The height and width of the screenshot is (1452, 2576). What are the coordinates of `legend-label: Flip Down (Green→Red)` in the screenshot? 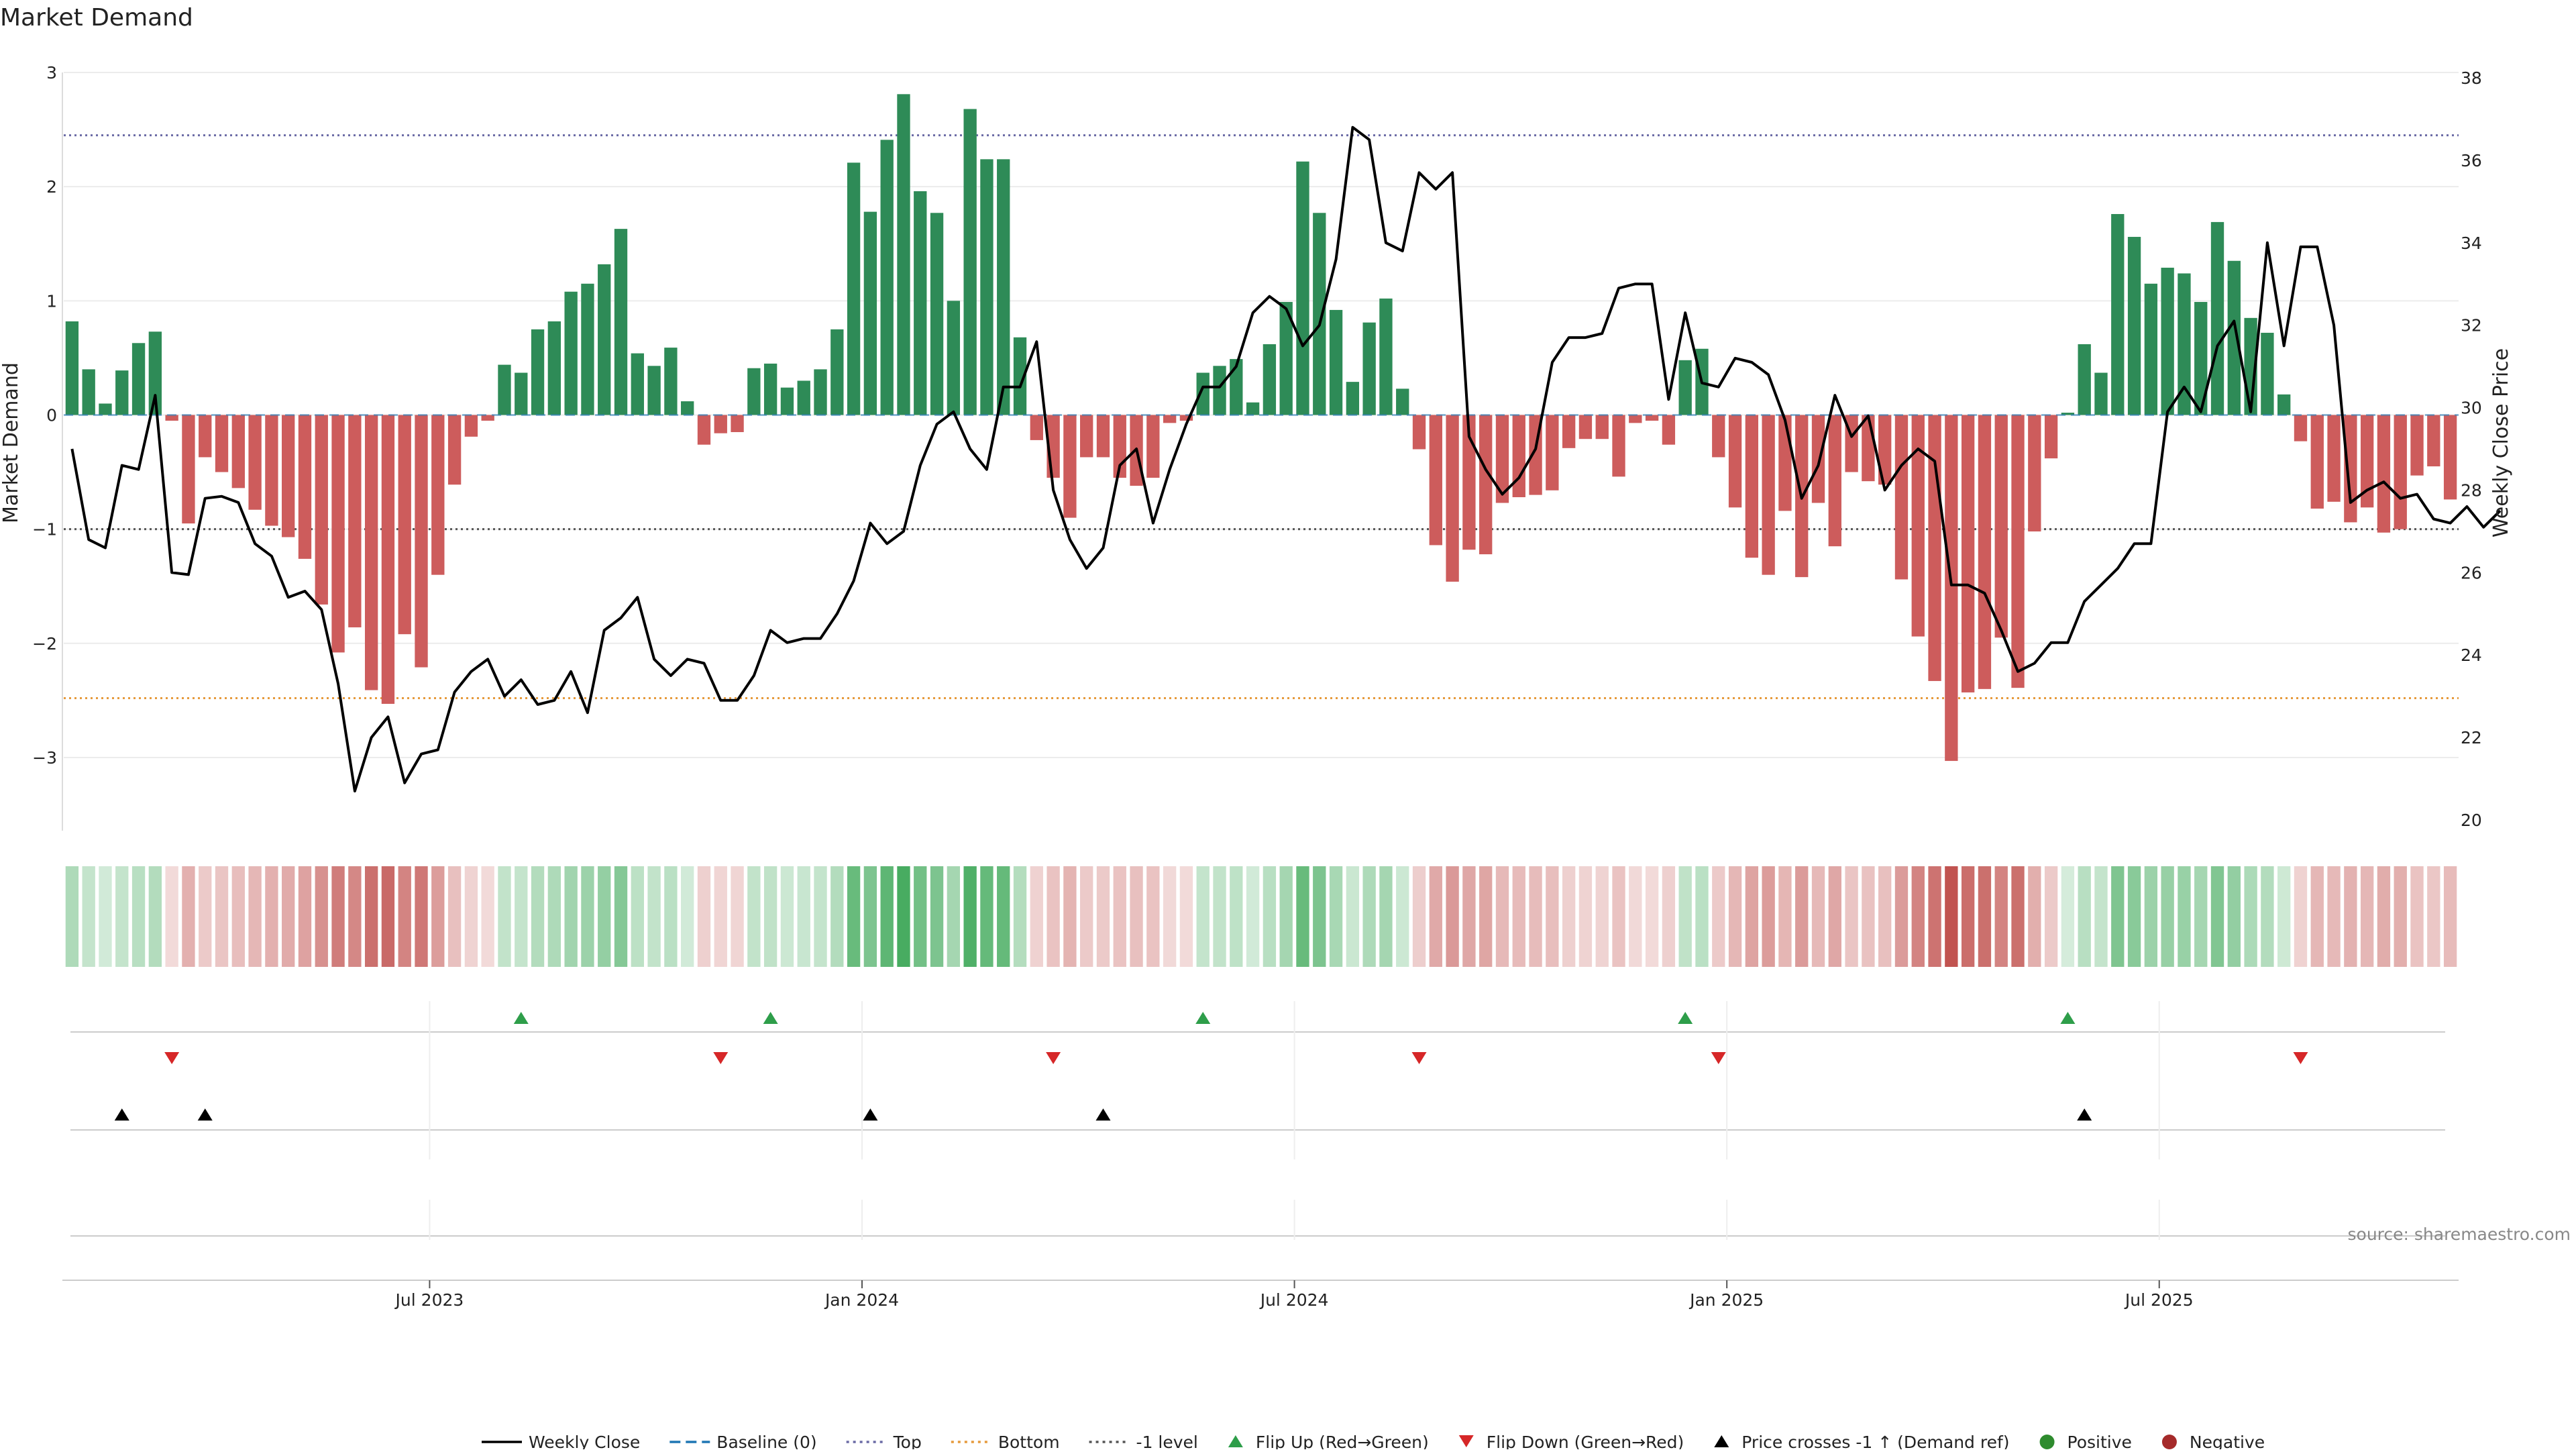 It's located at (1585, 1441).